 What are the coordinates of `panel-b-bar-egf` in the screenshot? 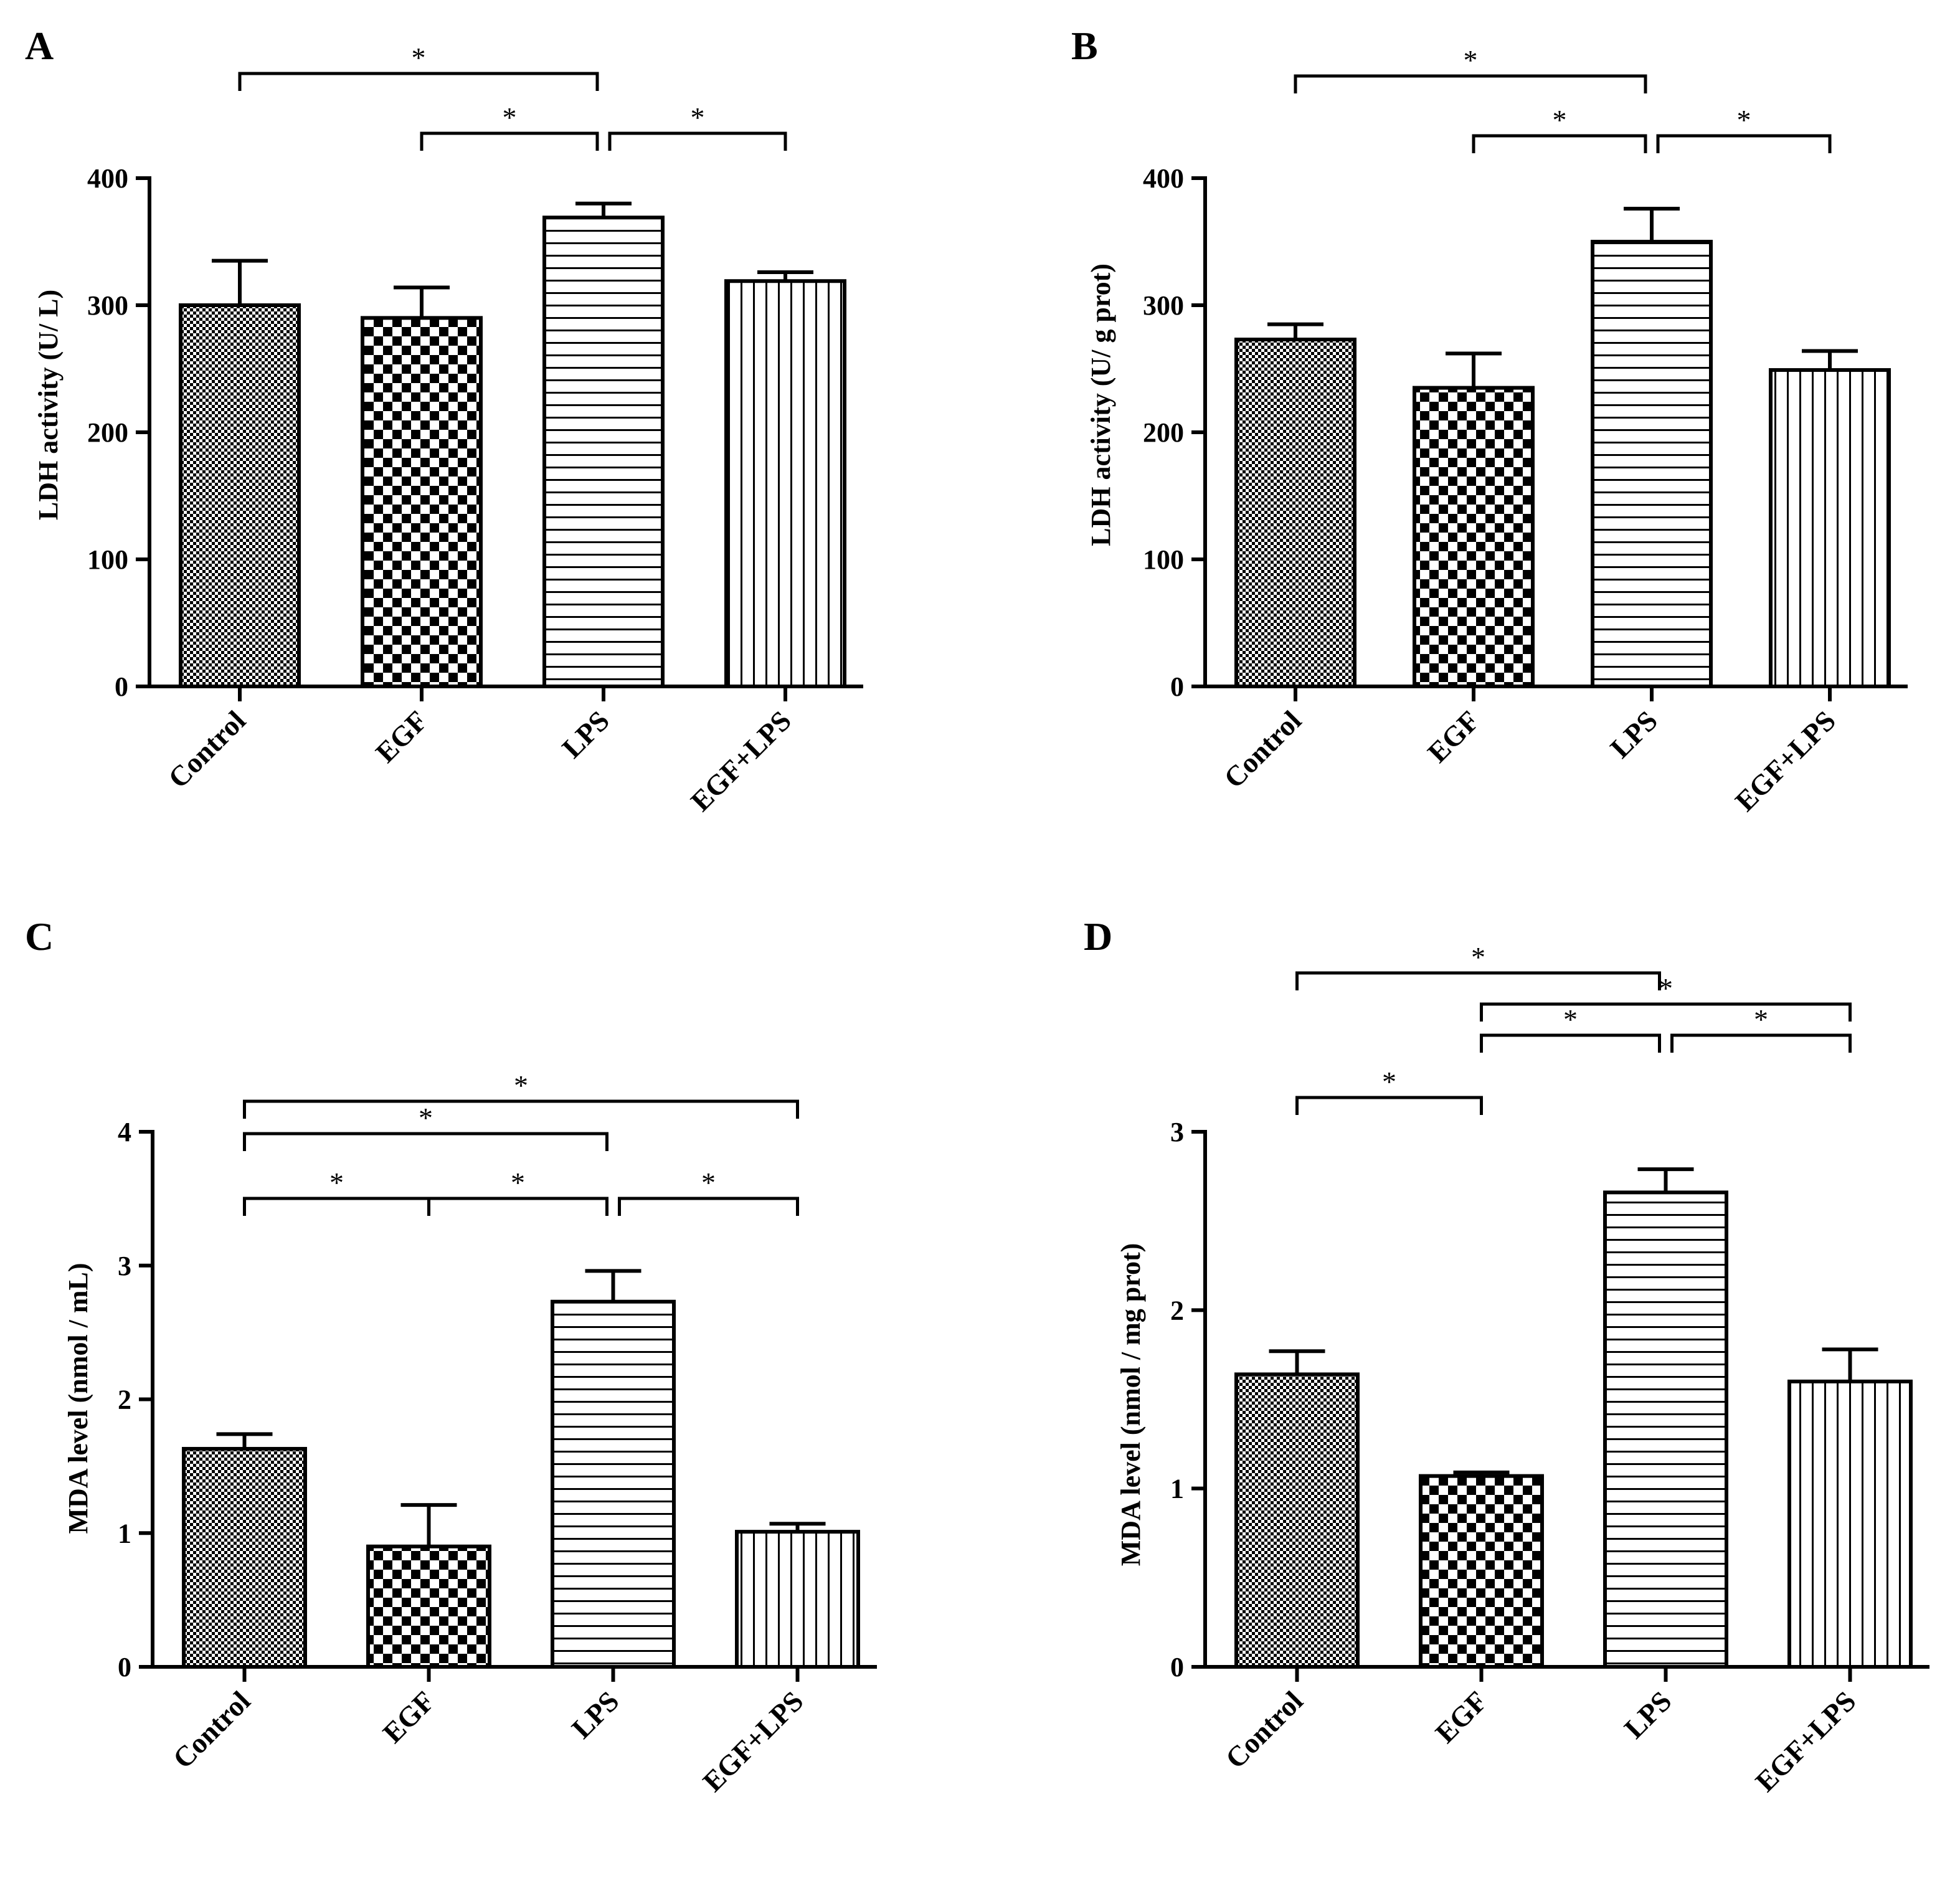 It's located at (1474, 537).